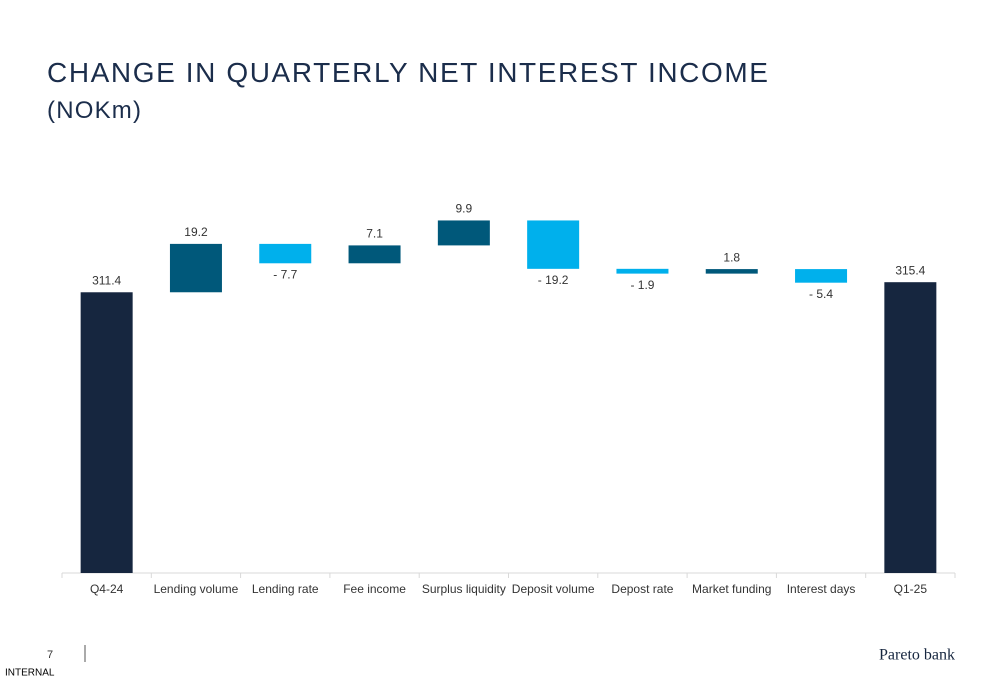 The height and width of the screenshot is (685, 1000). Describe the element at coordinates (285, 589) in the screenshot. I see `x-tick-label: Lending rate` at that location.